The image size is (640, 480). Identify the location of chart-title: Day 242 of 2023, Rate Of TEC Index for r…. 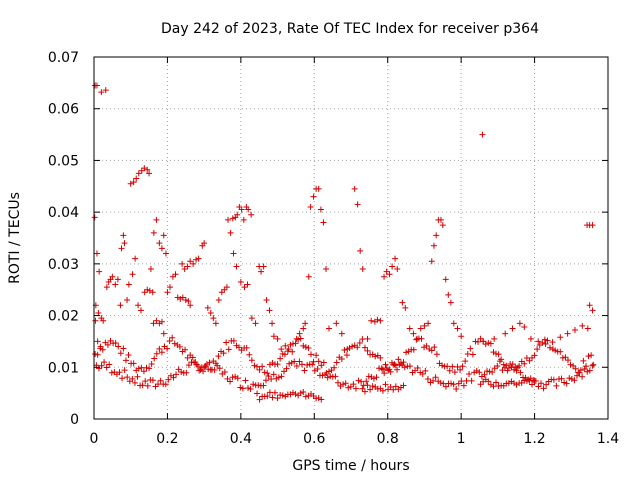
(350, 29).